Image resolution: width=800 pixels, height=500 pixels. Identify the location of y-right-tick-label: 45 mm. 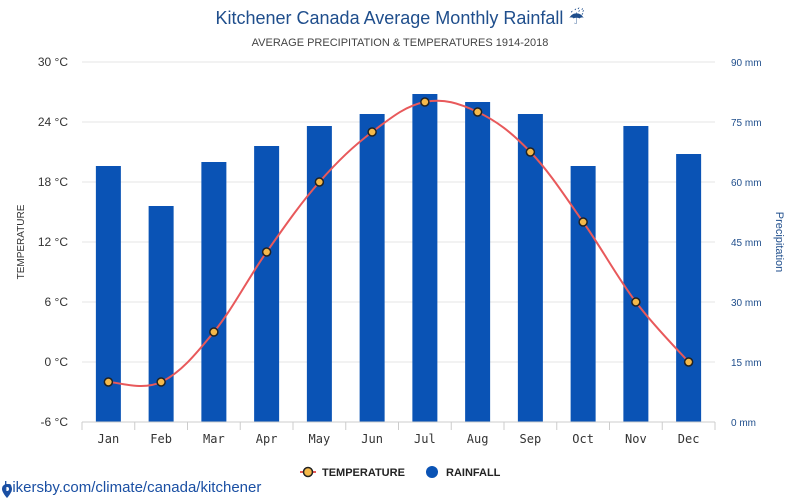
(746, 243).